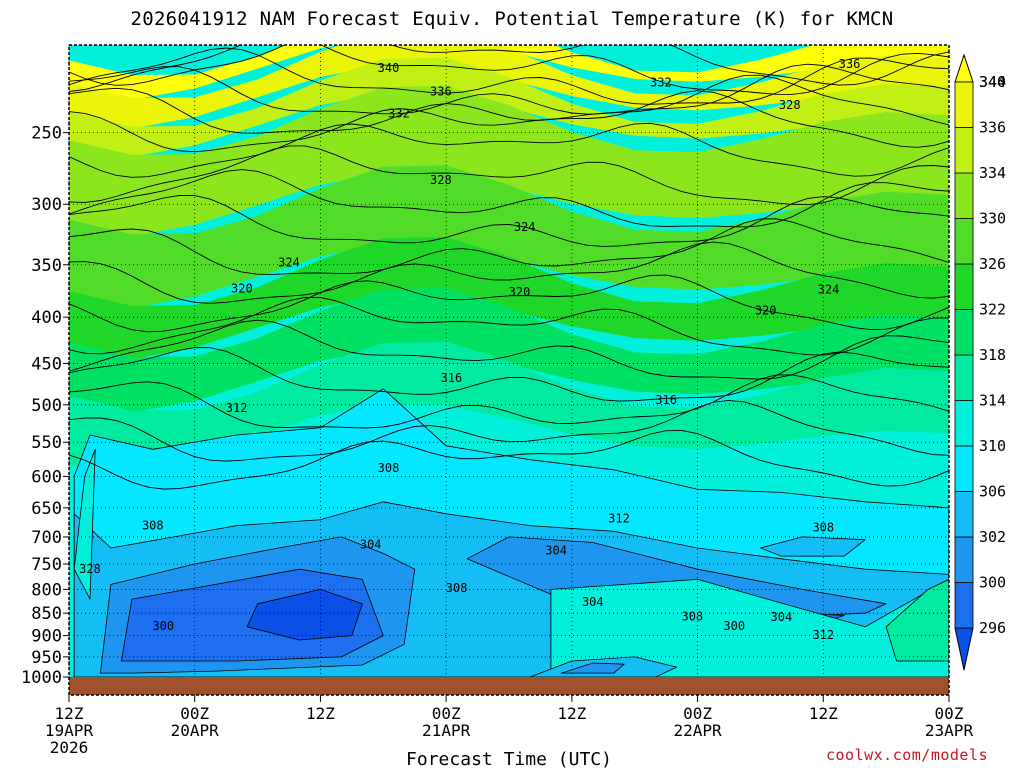 The height and width of the screenshot is (768, 1024). What do you see at coordinates (46, 205) in the screenshot?
I see `y-tick-label: 300` at bounding box center [46, 205].